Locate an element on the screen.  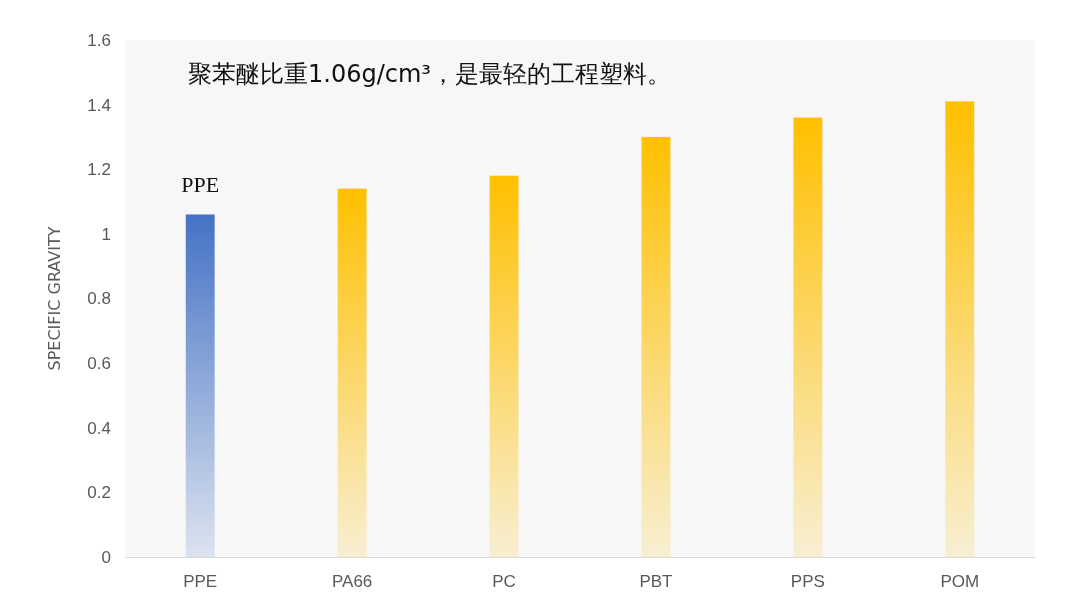
y-tick-label: 1.2 is located at coordinates (99, 170).